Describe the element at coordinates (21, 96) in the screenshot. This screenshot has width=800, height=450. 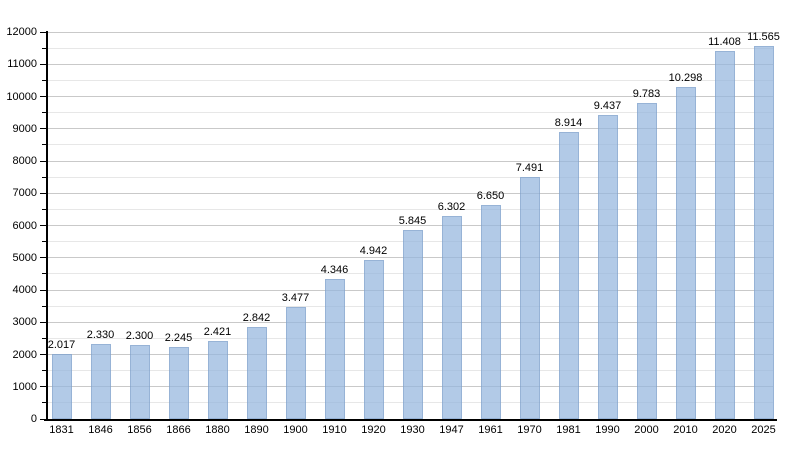
I see `y-axis-tick-label: 10000` at that location.